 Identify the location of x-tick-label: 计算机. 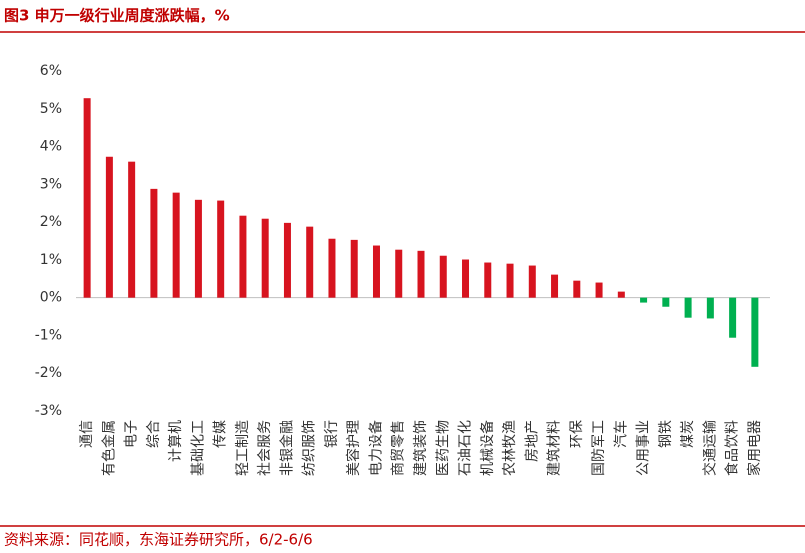
(176, 441).